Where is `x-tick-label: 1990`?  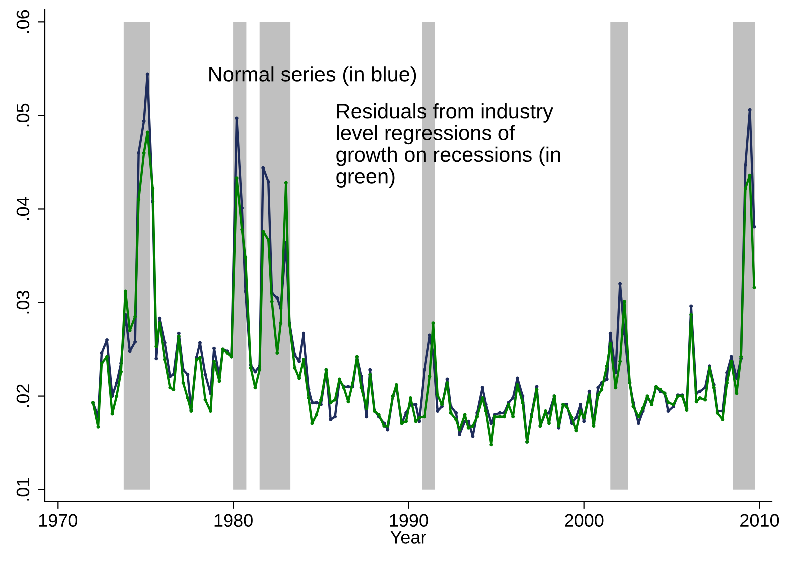 x-tick-label: 1990 is located at coordinates (409, 521).